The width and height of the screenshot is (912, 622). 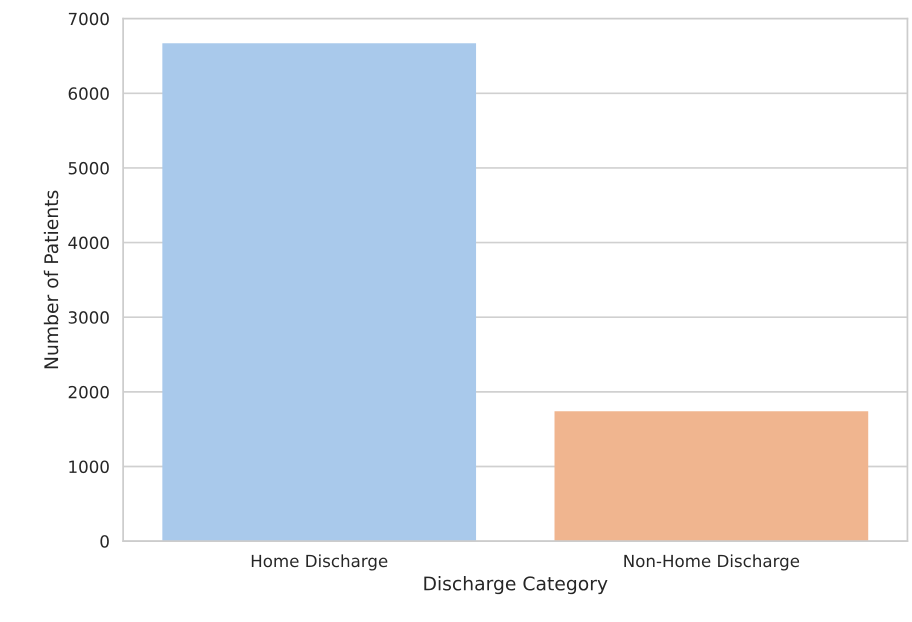 I want to click on y-tick-label: 0, so click(x=104, y=541).